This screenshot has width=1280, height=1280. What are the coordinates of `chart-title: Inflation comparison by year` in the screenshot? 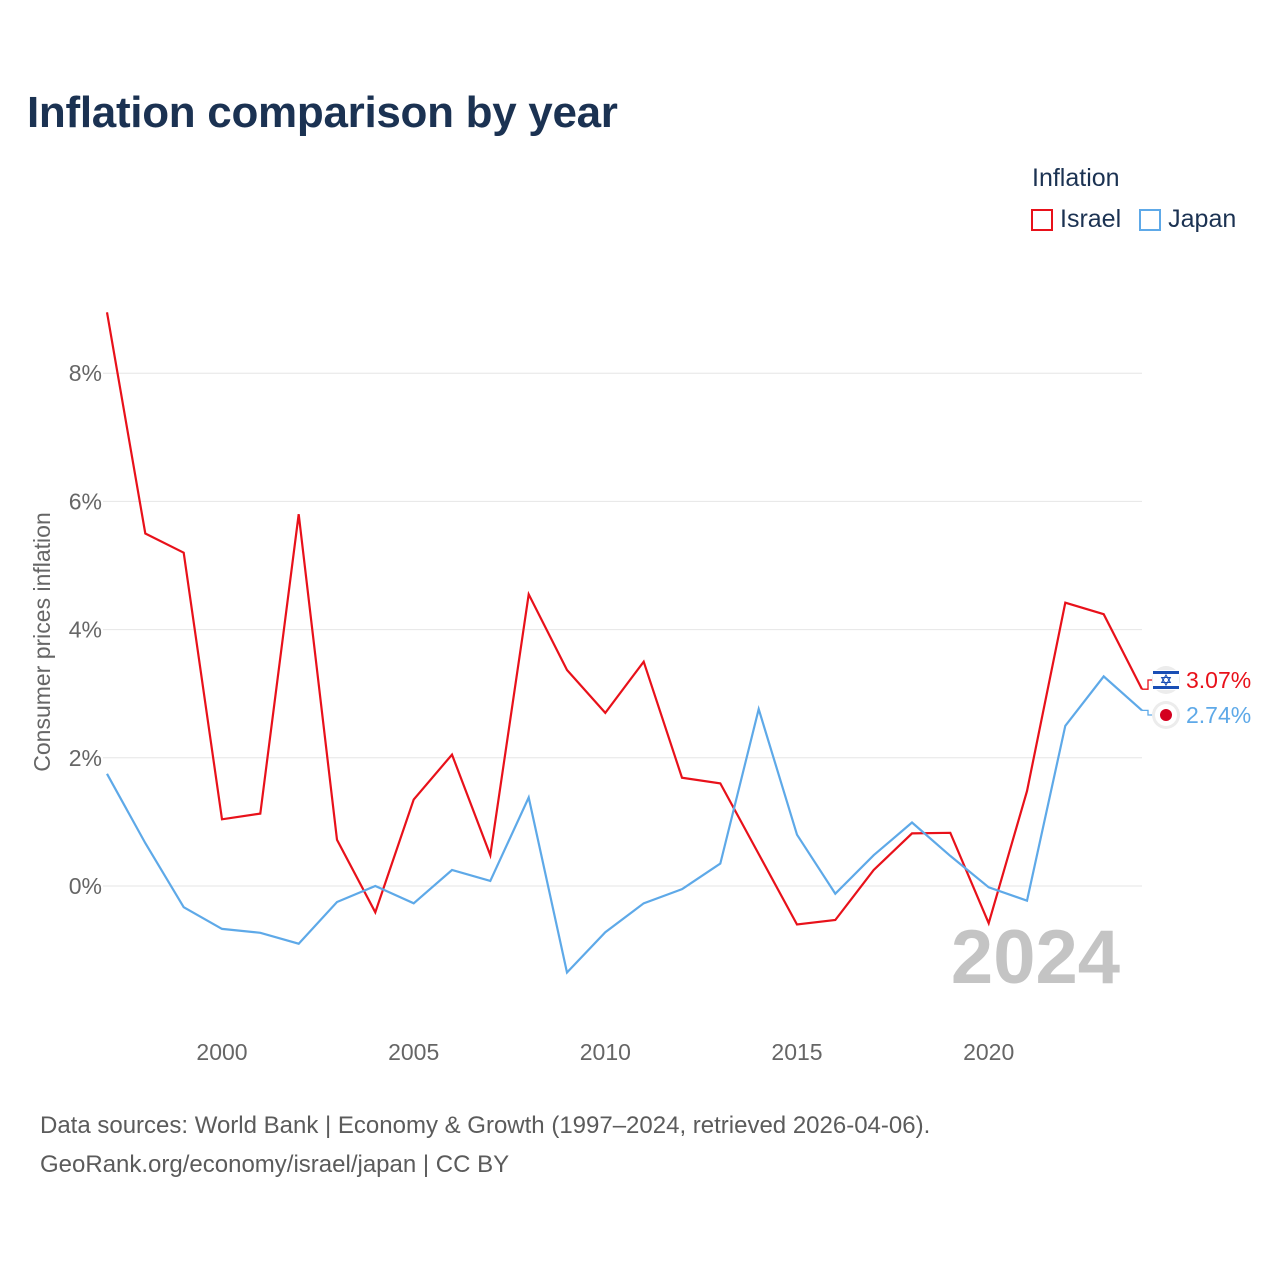 It's located at (322, 112).